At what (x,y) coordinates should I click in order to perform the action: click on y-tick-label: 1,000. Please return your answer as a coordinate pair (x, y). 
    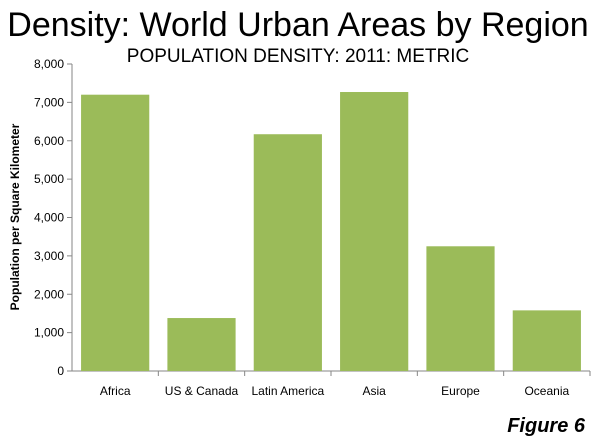
    Looking at the image, I should click on (49, 333).